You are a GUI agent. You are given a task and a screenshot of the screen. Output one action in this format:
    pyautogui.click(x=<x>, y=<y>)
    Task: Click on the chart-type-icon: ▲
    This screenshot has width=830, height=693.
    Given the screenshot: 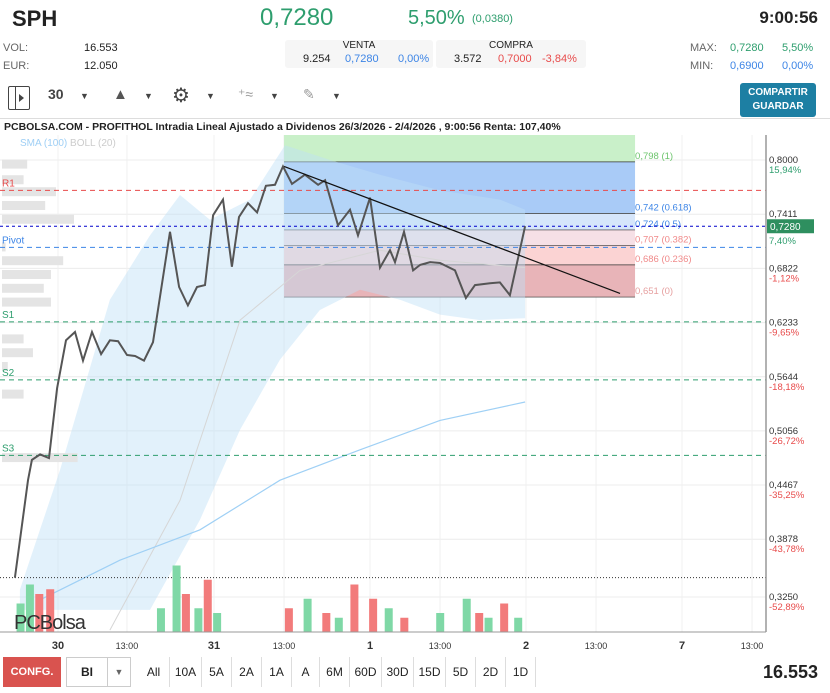 What is the action you would take?
    pyautogui.click(x=120, y=94)
    